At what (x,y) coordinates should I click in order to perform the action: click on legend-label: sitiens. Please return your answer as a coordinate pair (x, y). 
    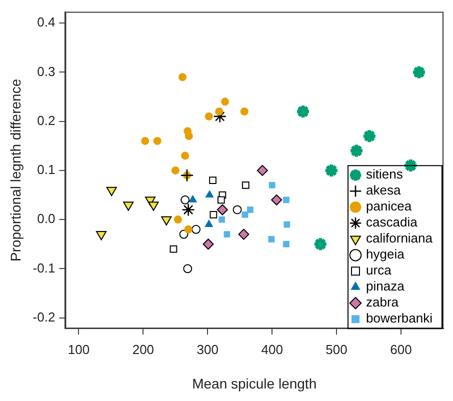
    Looking at the image, I should click on (385, 174).